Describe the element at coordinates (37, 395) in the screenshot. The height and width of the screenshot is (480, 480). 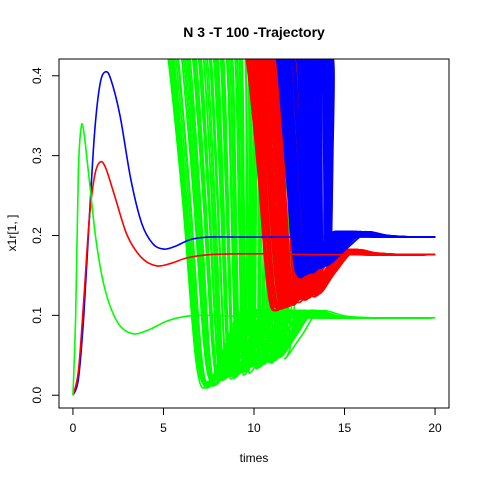
I see `y-tick-label: 0.0` at that location.